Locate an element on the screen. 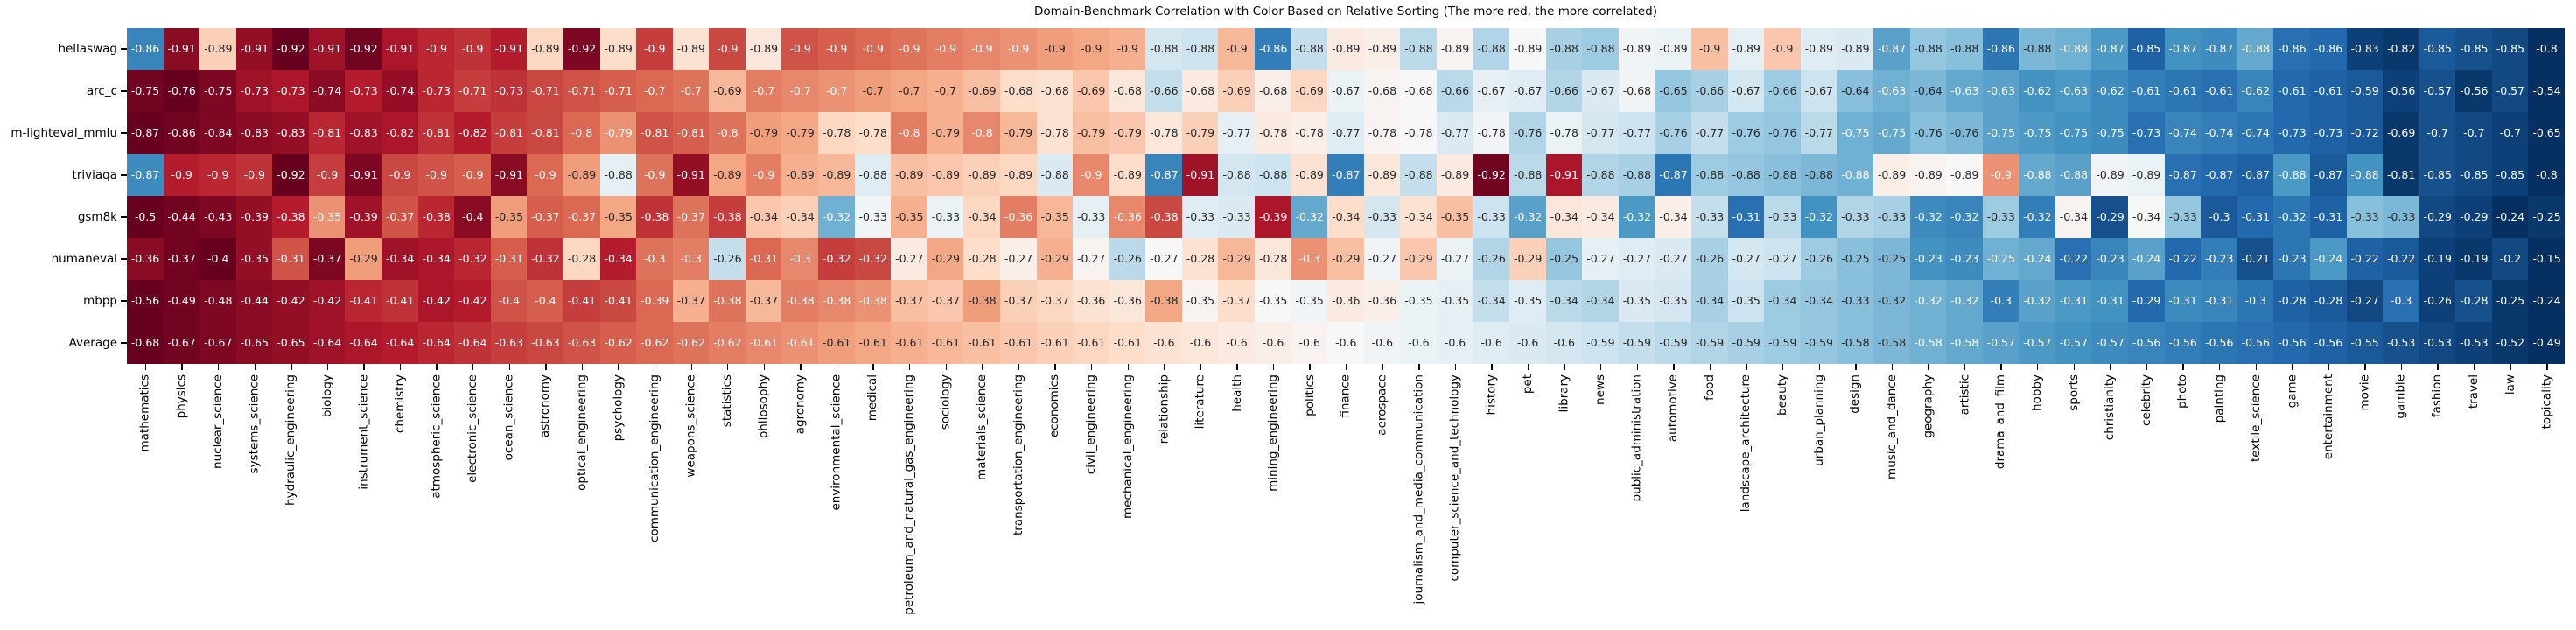 The image size is (2576, 630). x-tick-label: politics is located at coordinates (1309, 395).